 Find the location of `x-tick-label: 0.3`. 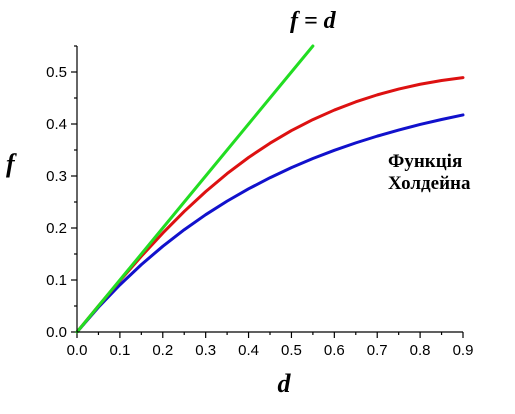

x-tick-label: 0.3 is located at coordinates (205, 350).